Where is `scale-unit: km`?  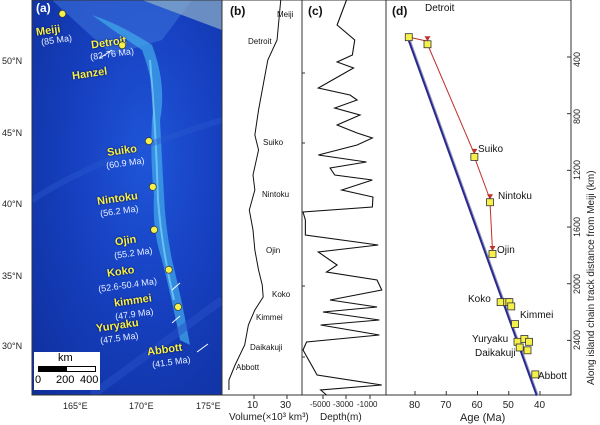
scale-unit: km is located at coordinates (65, 358).